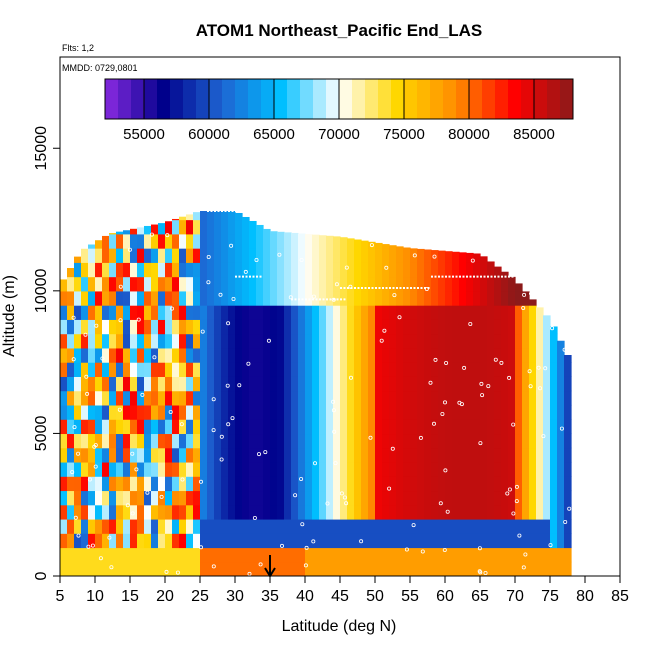  Describe the element at coordinates (445, 596) in the screenshot. I see `x-tick-label: 60` at that location.